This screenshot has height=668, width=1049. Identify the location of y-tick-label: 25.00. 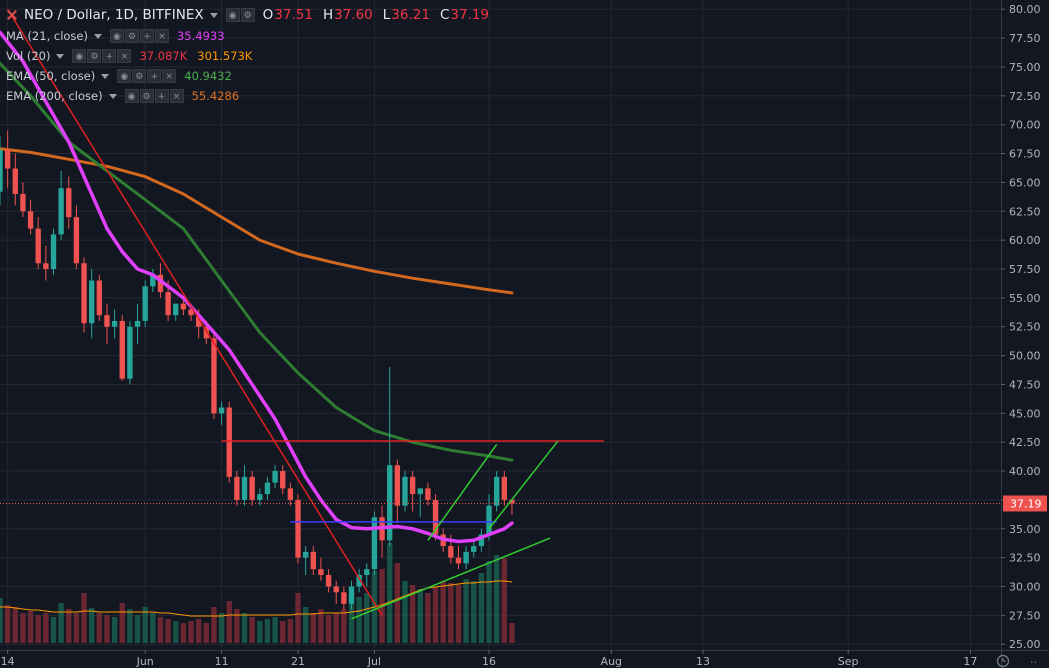
(1025, 644).